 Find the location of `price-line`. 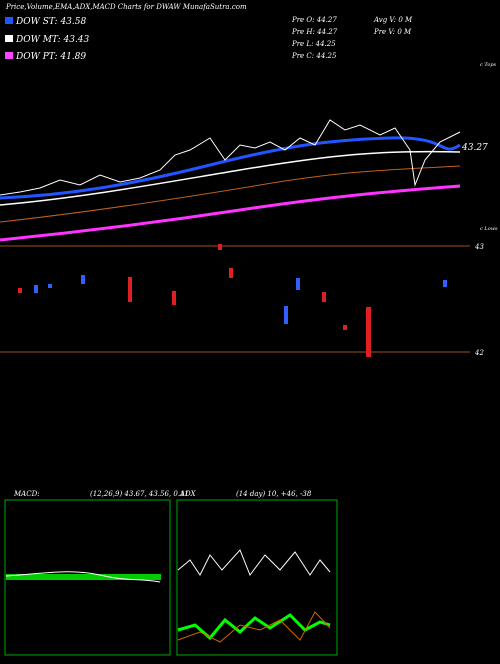

price-line is located at coordinates (230, 157).